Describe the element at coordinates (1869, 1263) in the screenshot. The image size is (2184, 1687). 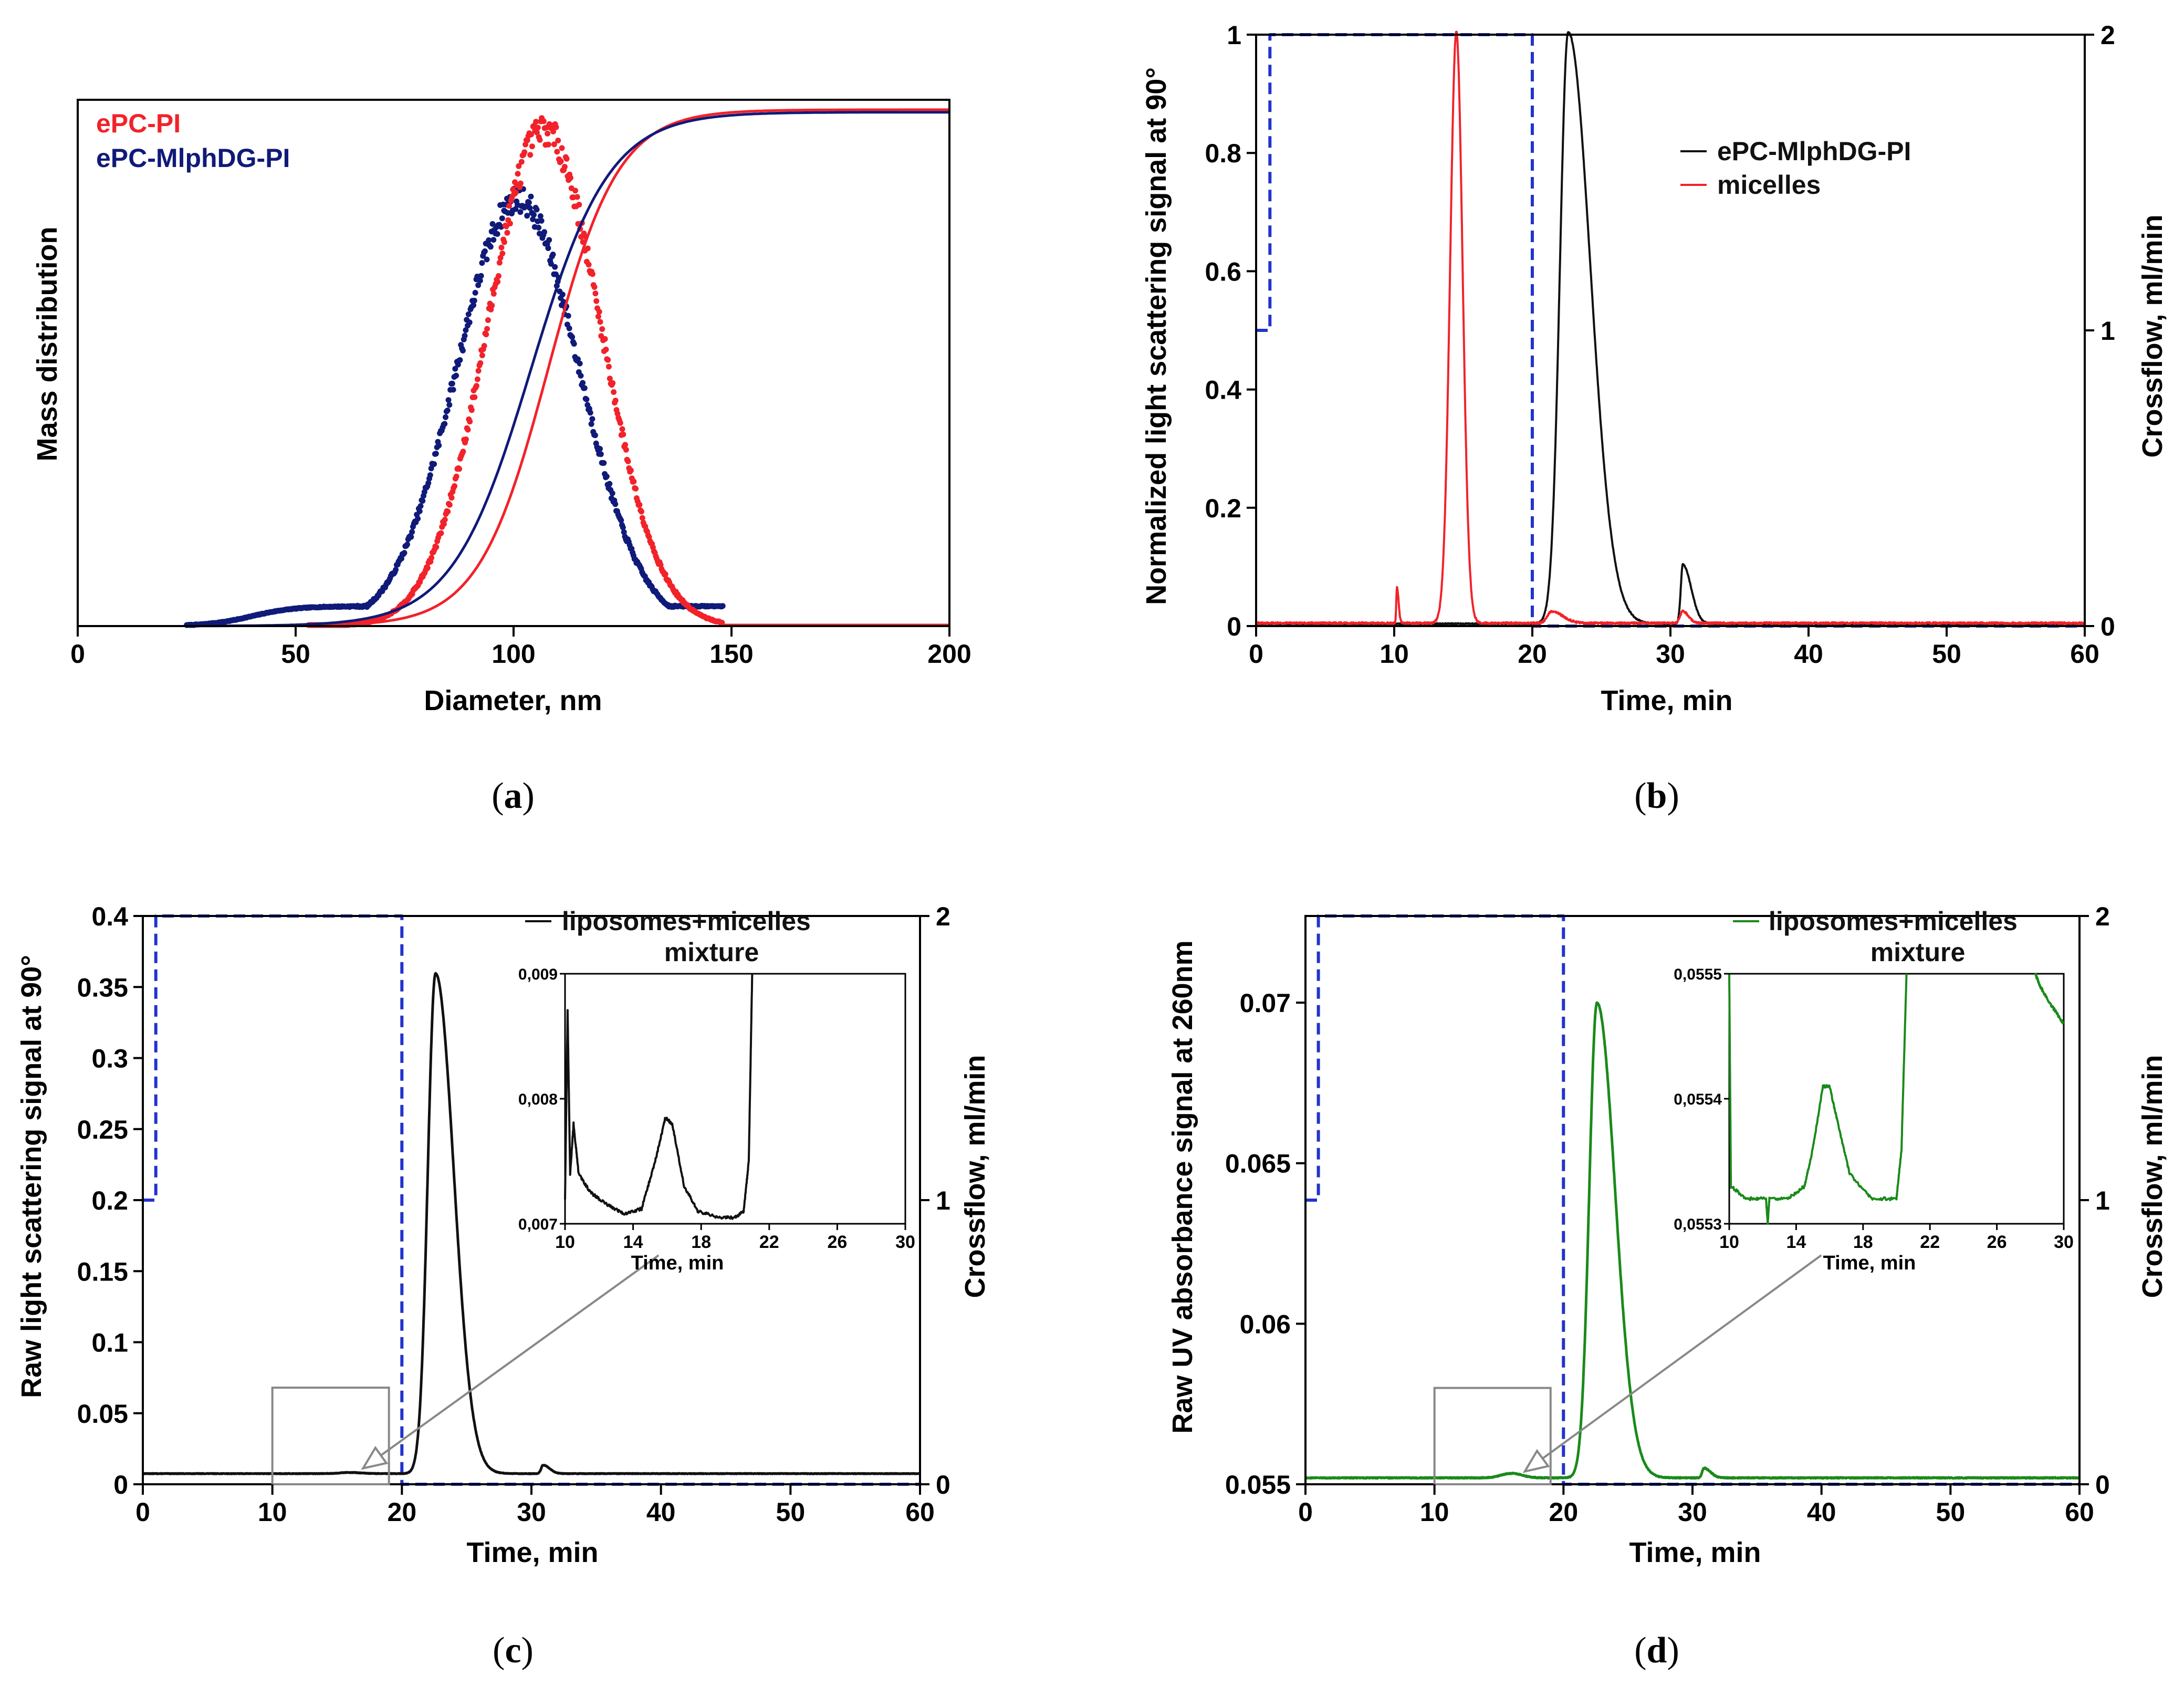
I see `panel-d-inset-x-axis-title: Time, min` at that location.